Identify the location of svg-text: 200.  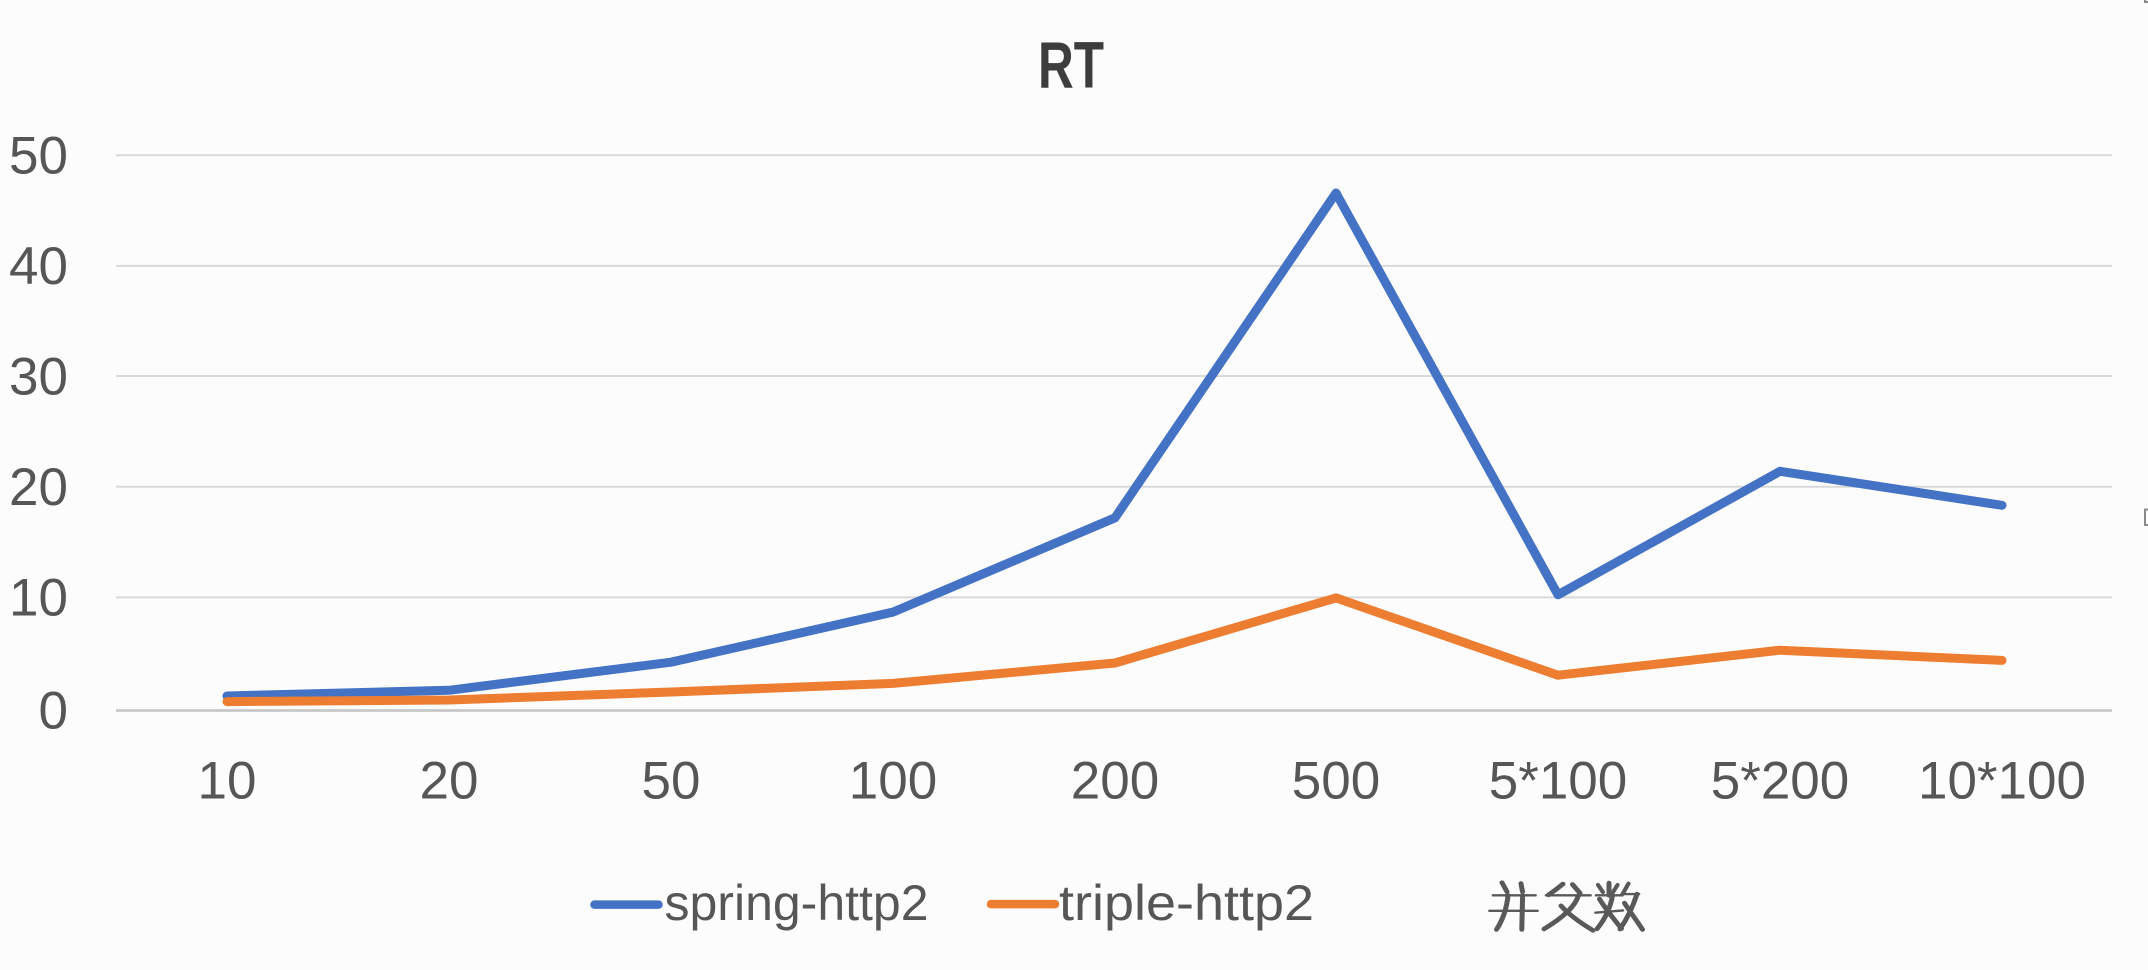
(1115, 781).